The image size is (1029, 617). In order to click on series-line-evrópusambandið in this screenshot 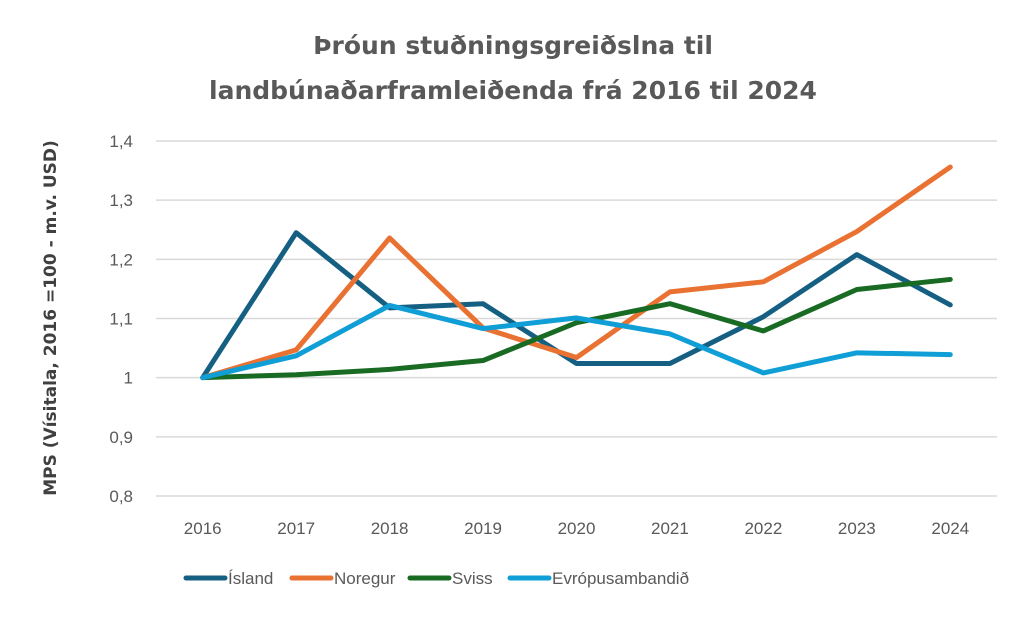, I will do `click(576, 341)`.